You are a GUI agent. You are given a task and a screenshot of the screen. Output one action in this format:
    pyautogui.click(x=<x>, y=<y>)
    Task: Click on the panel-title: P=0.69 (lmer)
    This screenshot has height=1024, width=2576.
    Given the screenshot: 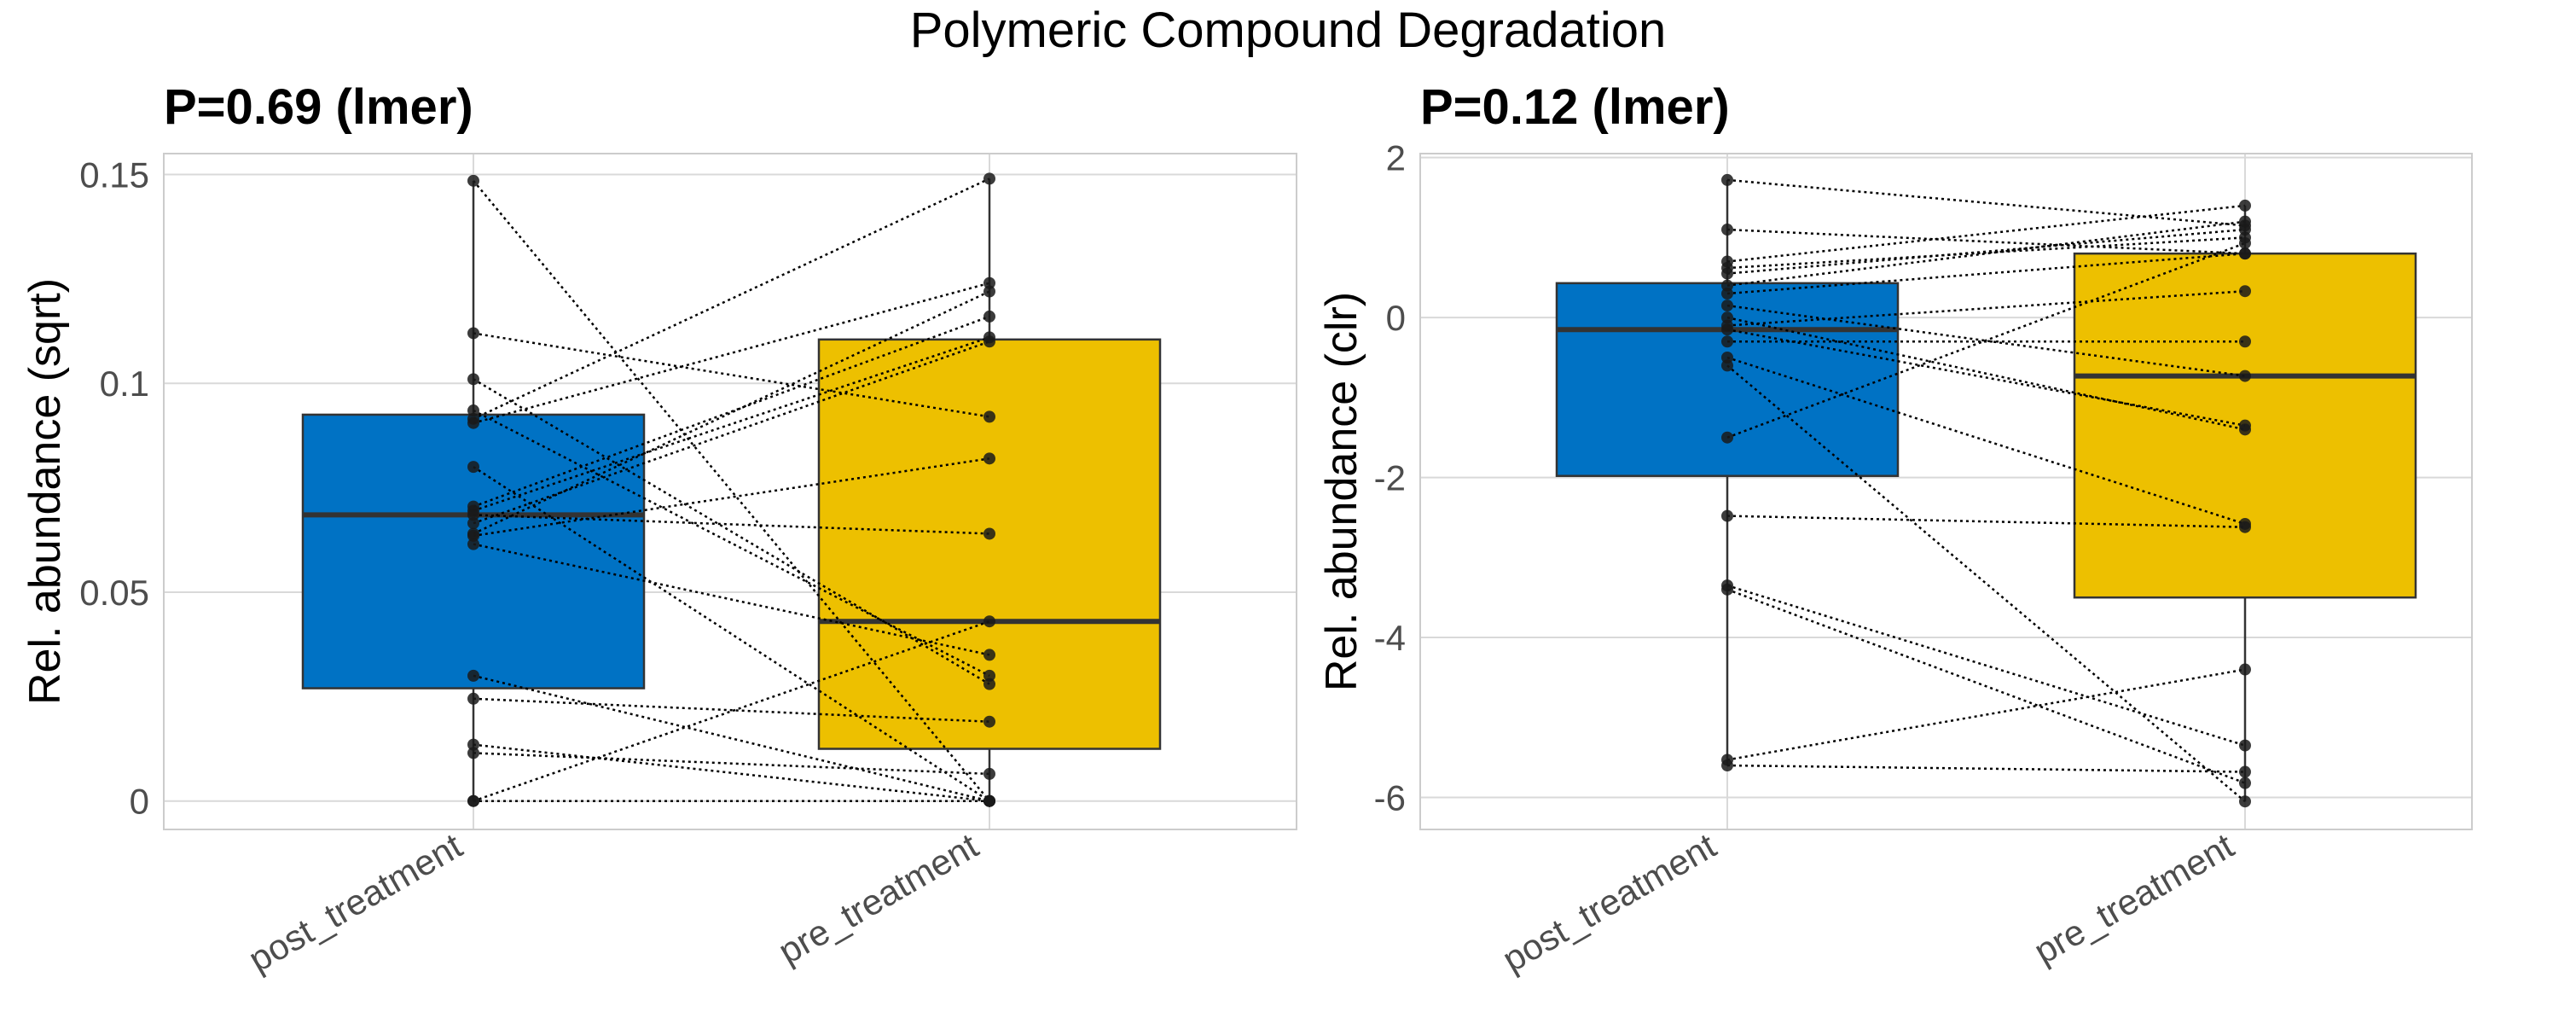 What is the action you would take?
    pyautogui.click(x=318, y=107)
    